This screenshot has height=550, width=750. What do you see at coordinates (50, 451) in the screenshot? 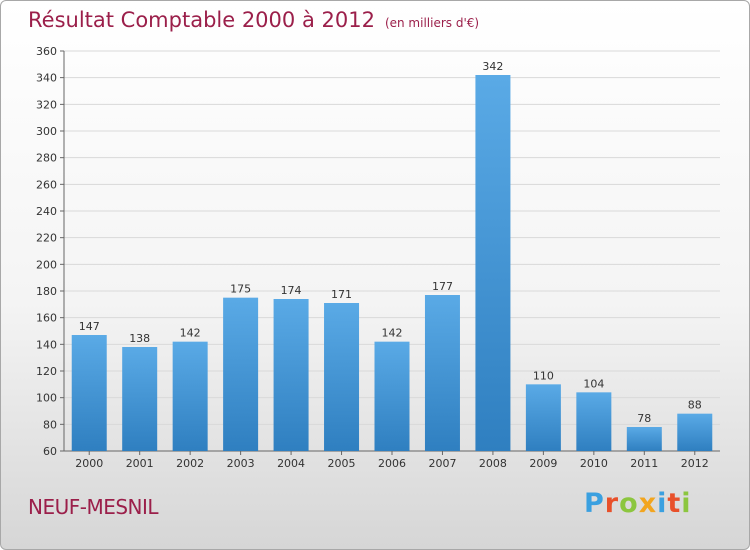
I see `y-tick-label: 60` at bounding box center [50, 451].